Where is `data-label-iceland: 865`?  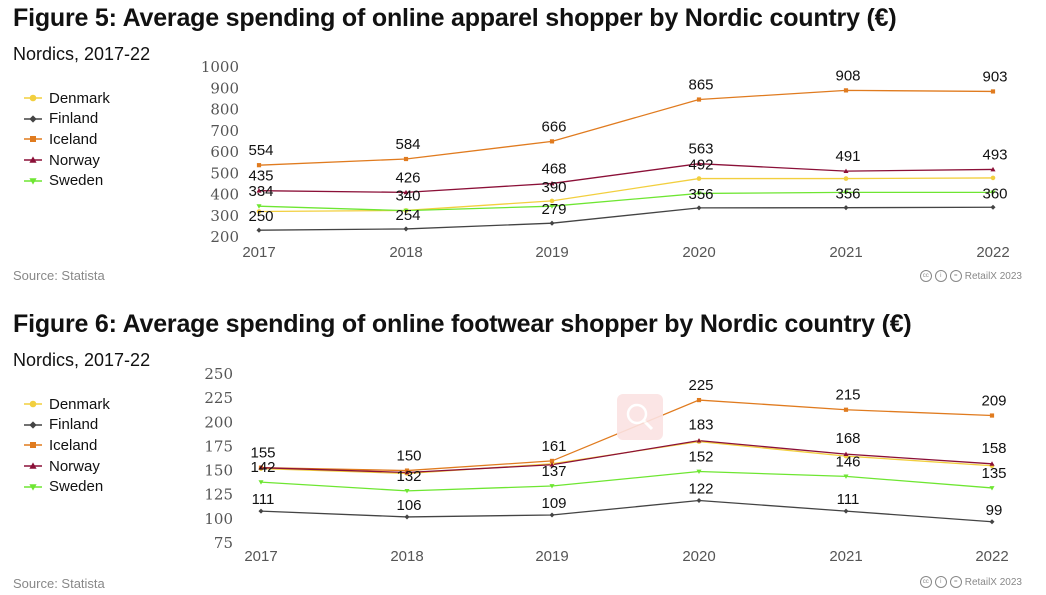 data-label-iceland: 865 is located at coordinates (700, 85).